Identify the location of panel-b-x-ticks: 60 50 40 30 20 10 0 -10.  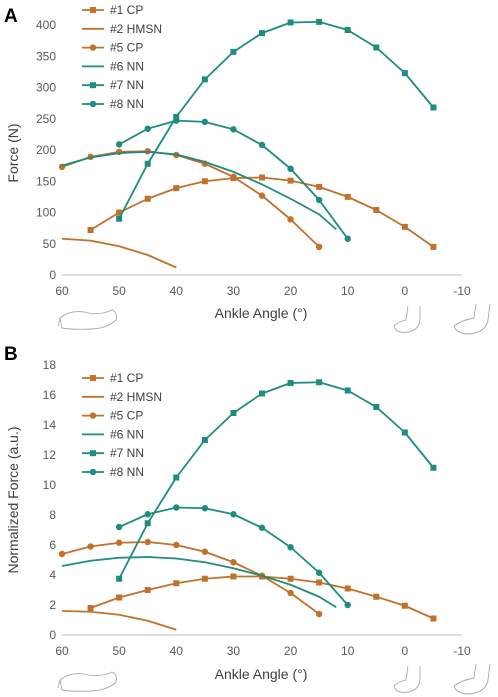
(263, 651).